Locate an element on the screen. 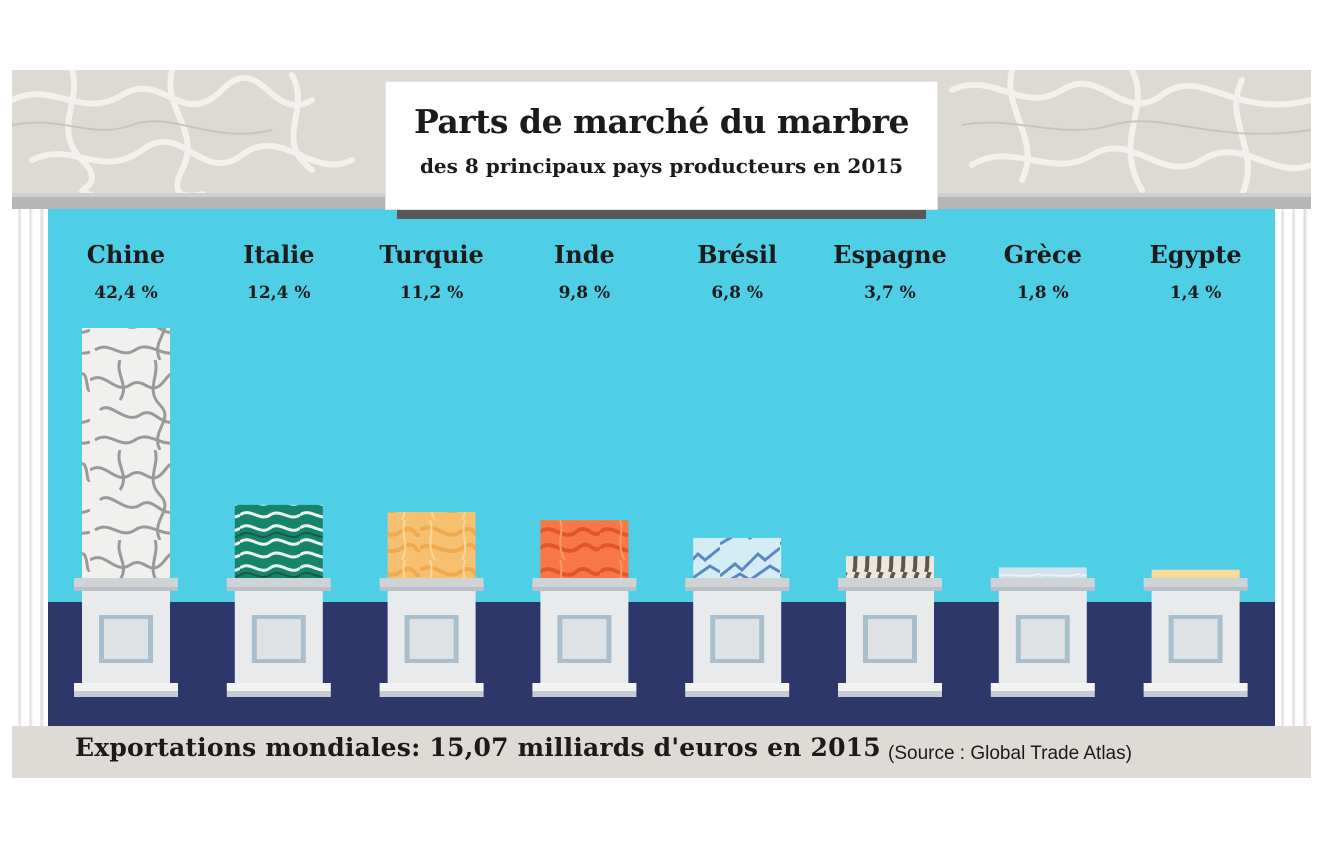  right-column is located at coordinates (1293, 467).